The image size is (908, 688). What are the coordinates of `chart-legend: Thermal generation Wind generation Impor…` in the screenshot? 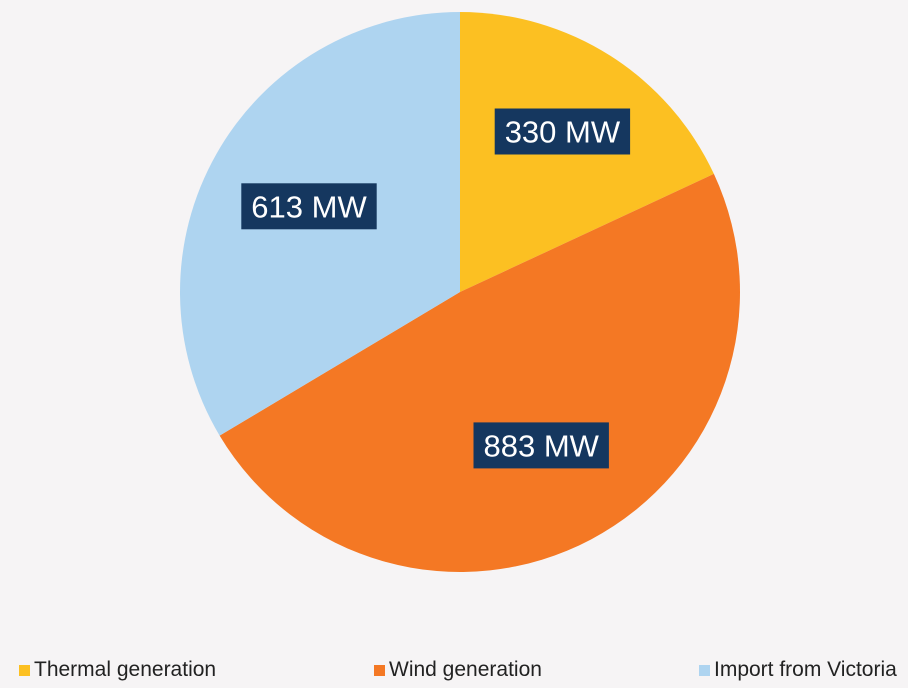 It's located at (454, 670).